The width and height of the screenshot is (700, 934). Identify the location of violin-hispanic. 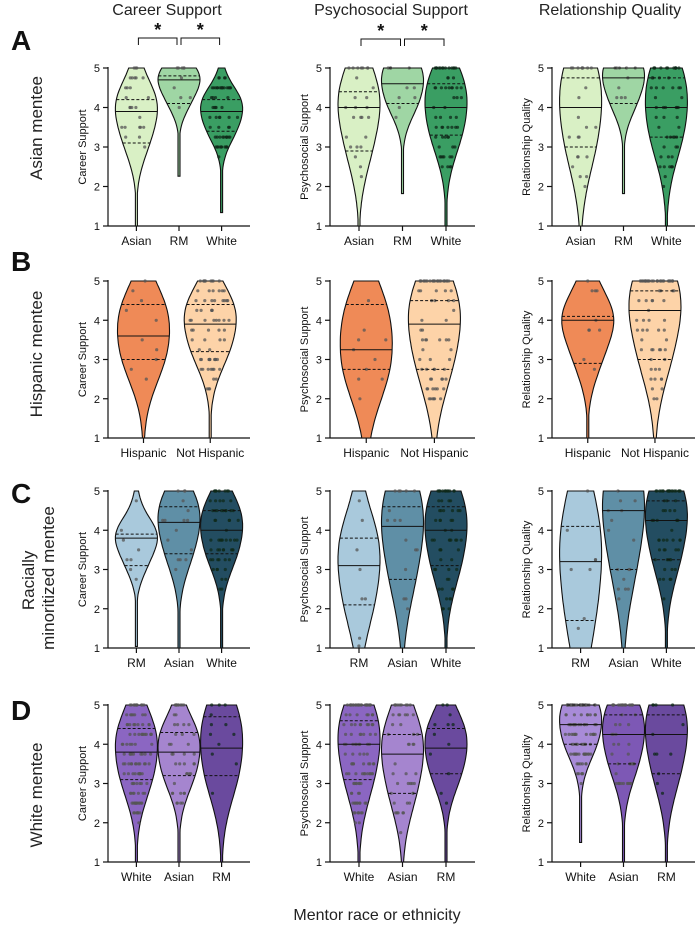
(366, 359).